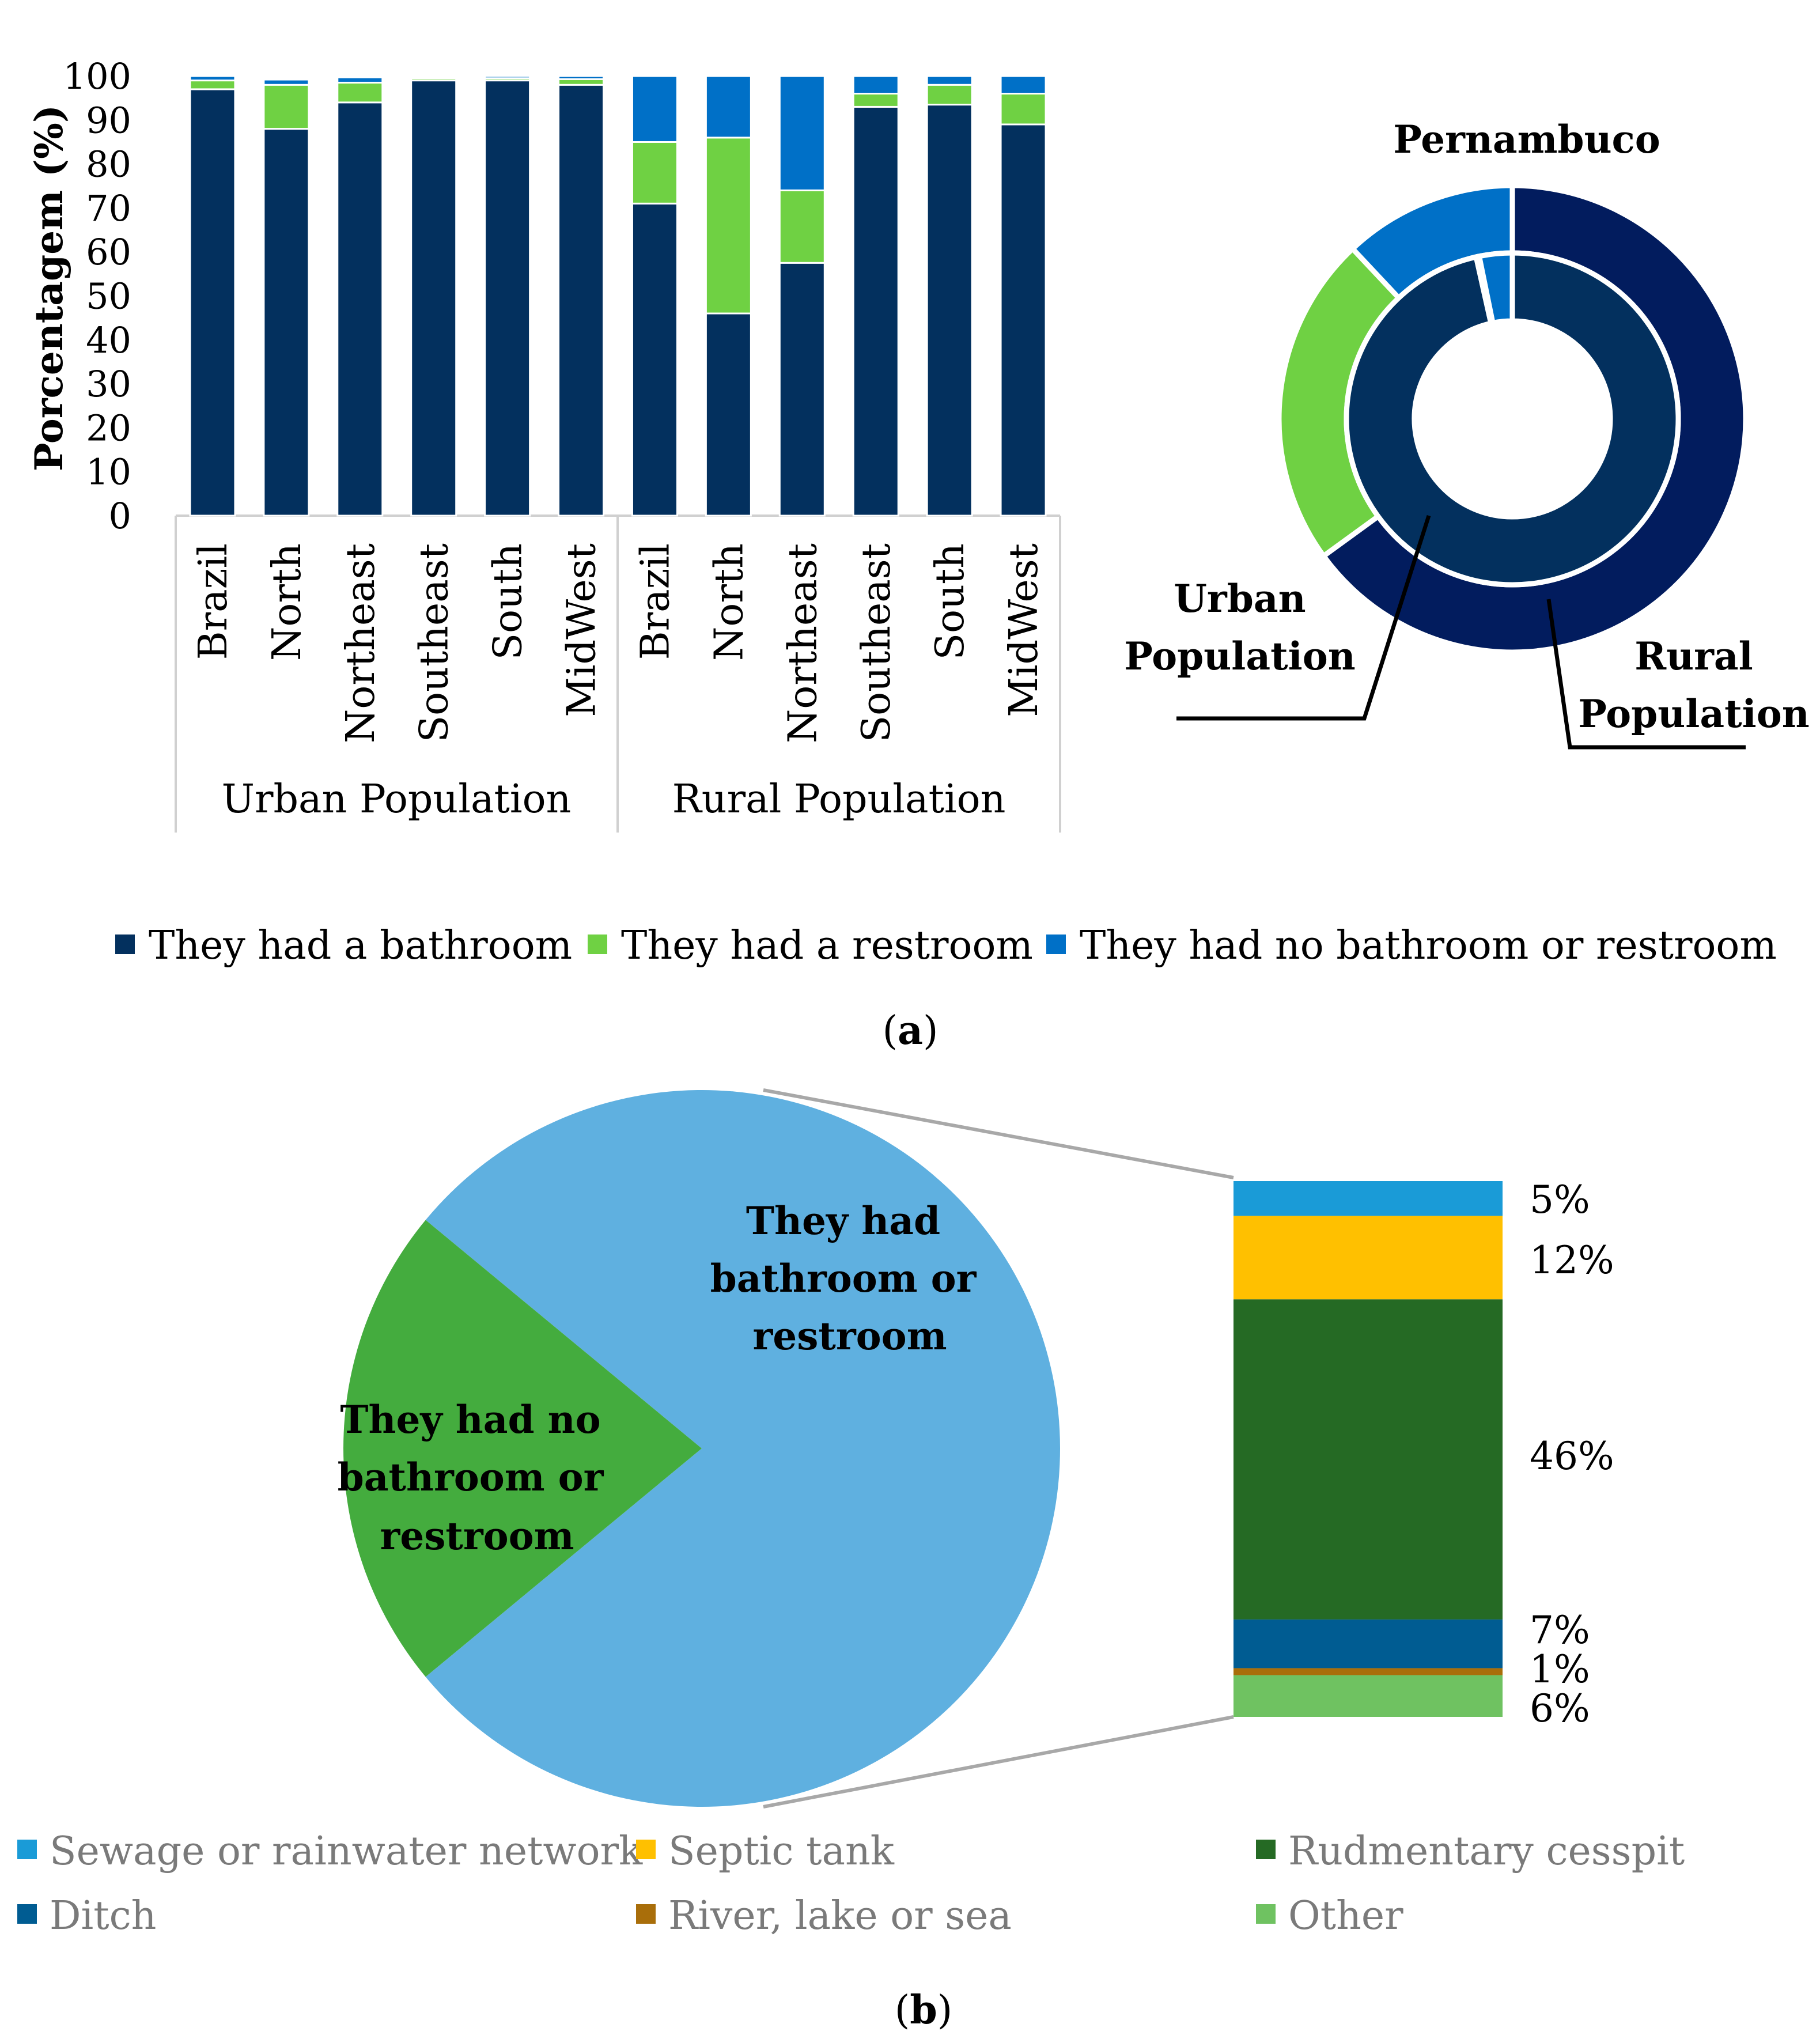  What do you see at coordinates (434, 298) in the screenshot?
I see `bar-urban-population-southeast-they-had-a-bathroom` at bounding box center [434, 298].